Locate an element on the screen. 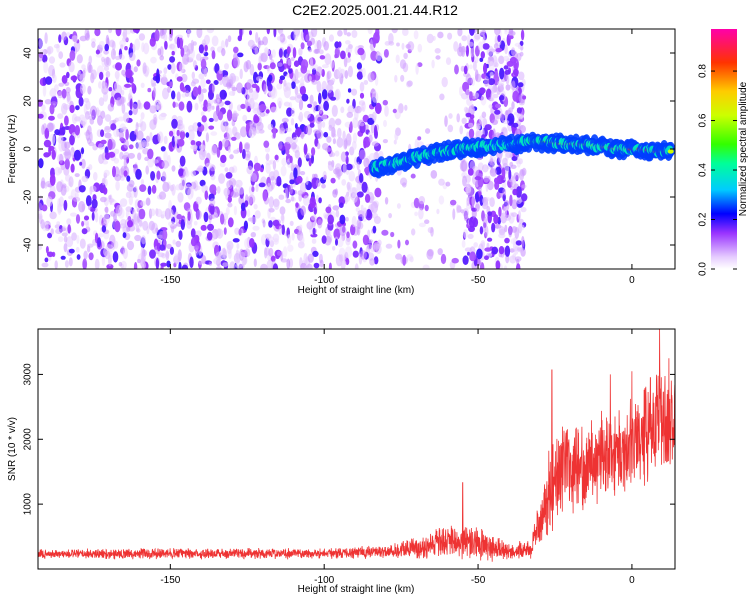 The image size is (750, 600). figure-title: C2E2.2025.001.21.44.R12 is located at coordinates (375, 10).